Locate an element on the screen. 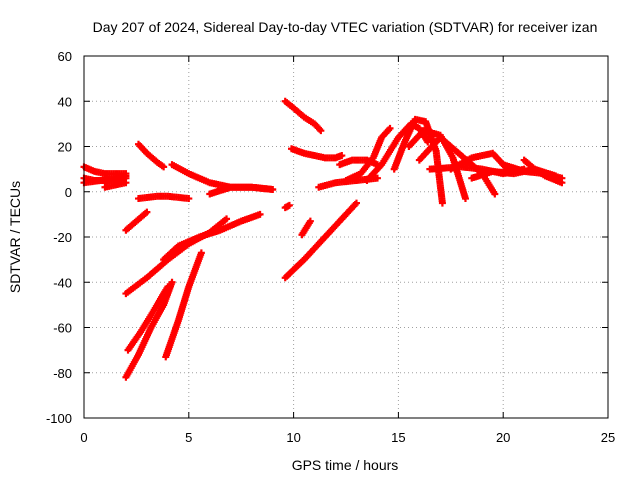 This screenshot has height=480, width=640. series-s04 is located at coordinates (115, 185).